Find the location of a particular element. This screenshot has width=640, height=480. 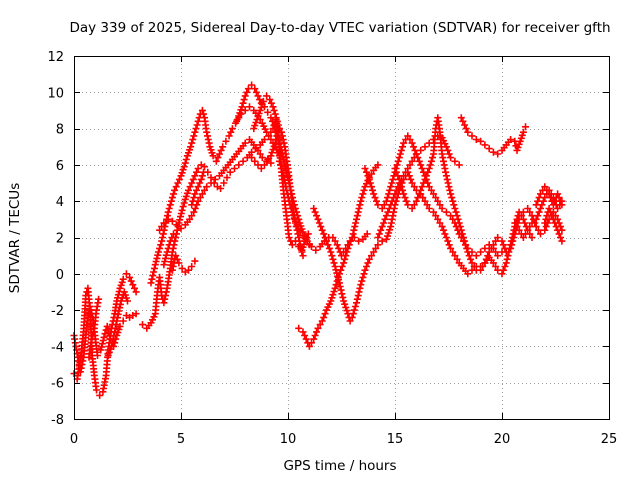

y-tick-label: 0 is located at coordinates (60, 275).